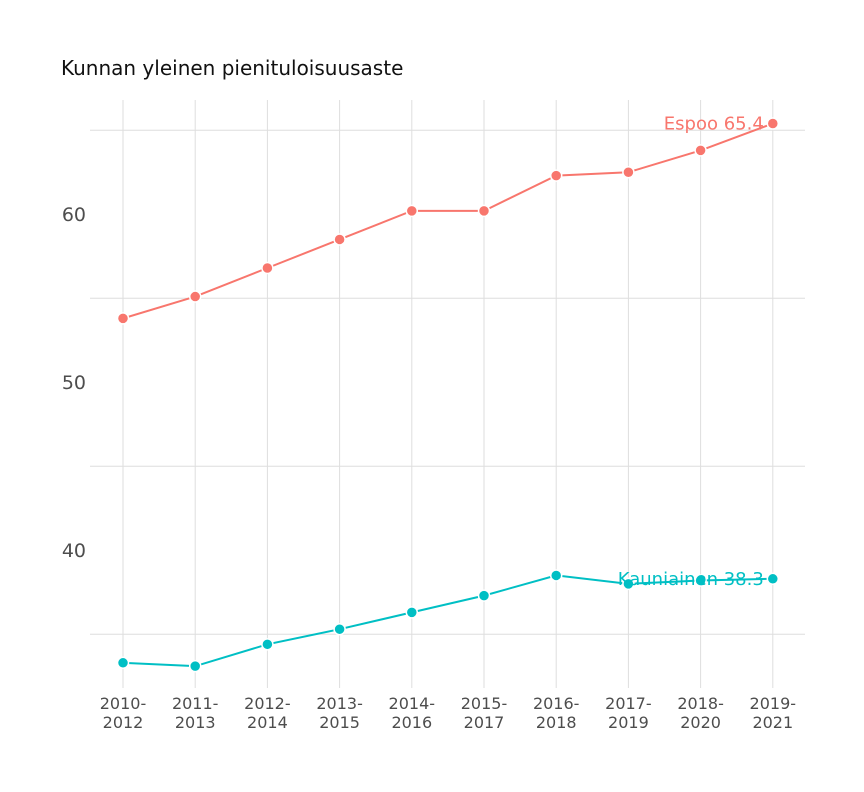 Image resolution: width=864 pixels, height=792 pixels. Describe the element at coordinates (123, 713) in the screenshot. I see `x-tick-label: 2010-2012` at that location.